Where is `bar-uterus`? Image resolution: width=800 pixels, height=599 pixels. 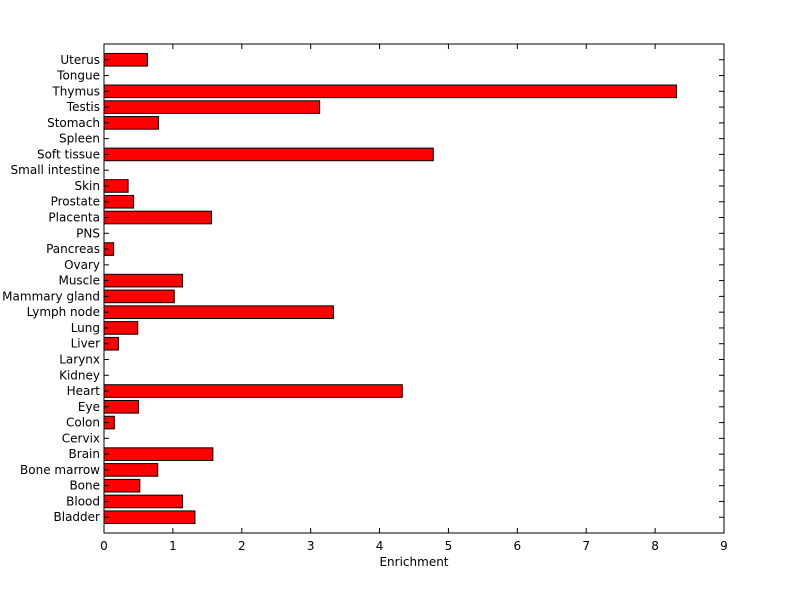
bar-uterus is located at coordinates (125, 59).